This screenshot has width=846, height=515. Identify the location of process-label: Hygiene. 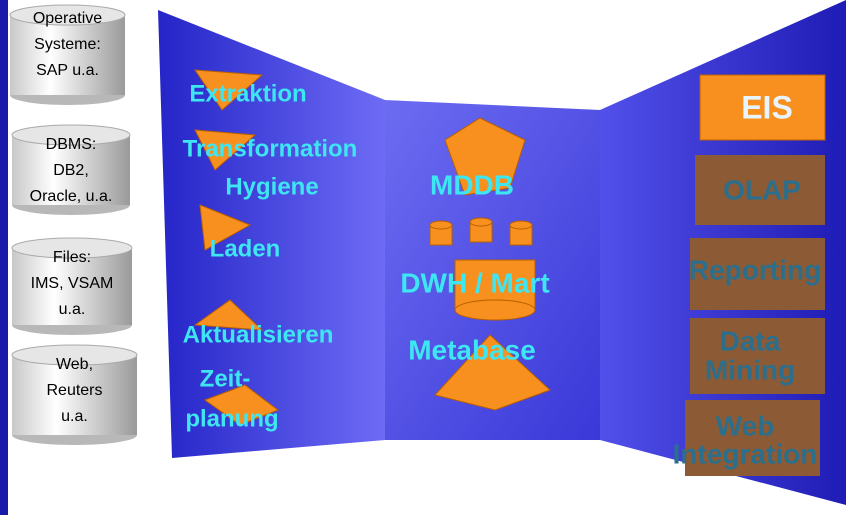
(271, 186).